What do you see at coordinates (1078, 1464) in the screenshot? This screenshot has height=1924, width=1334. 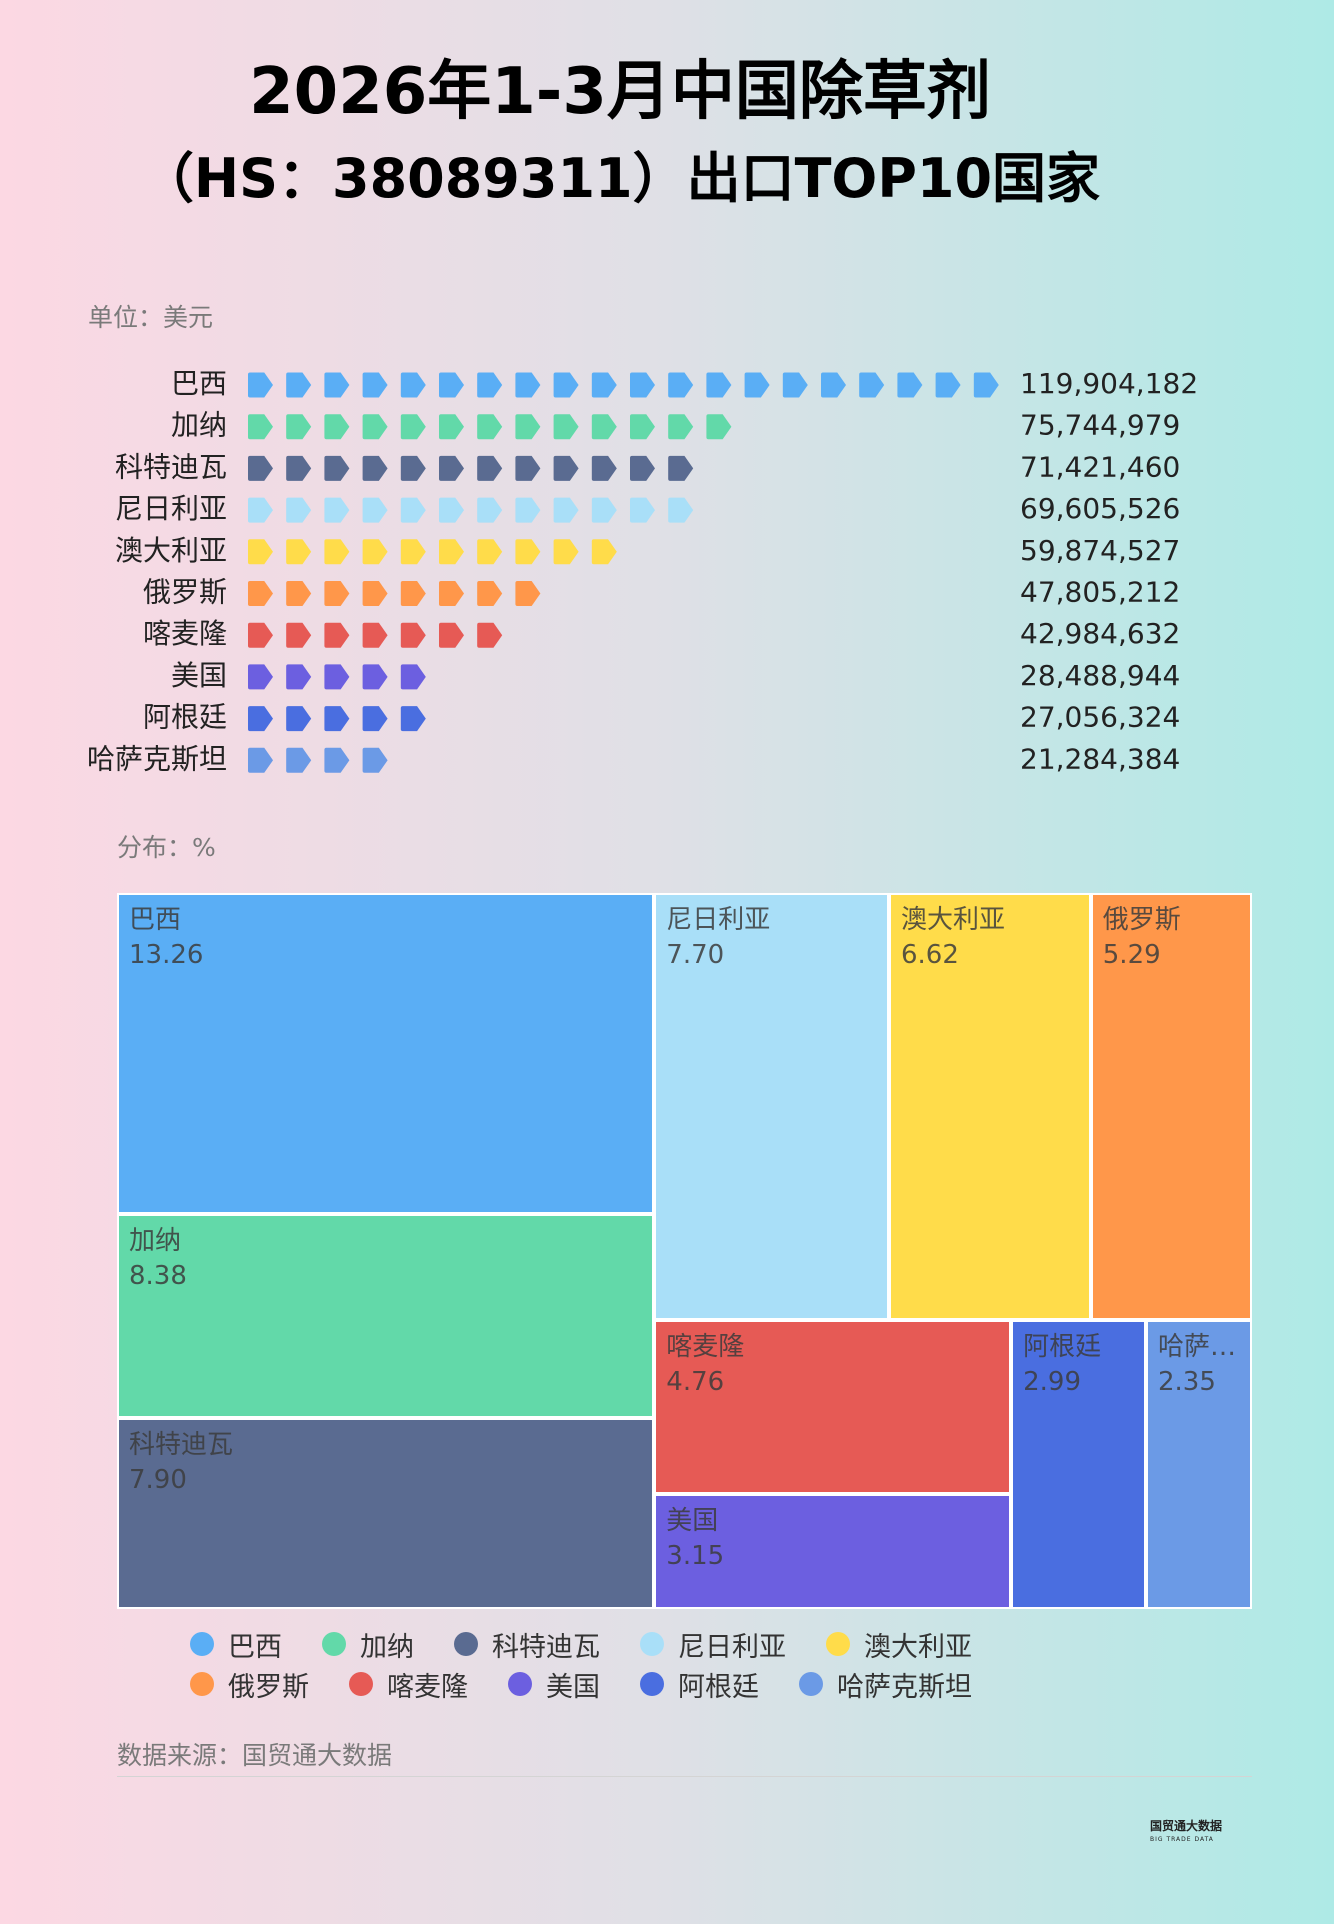 I see `treemap-cell: 阿根廷 2.99` at bounding box center [1078, 1464].